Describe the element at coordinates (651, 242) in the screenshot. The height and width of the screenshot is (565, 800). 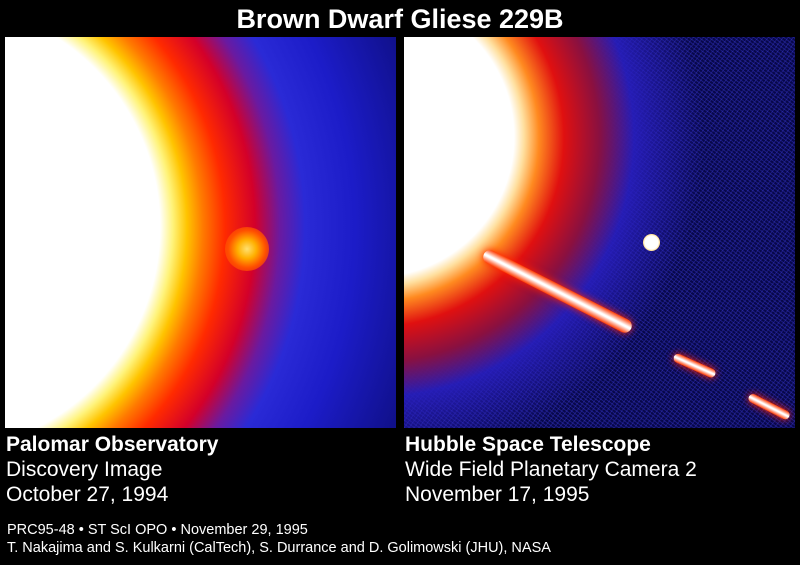
I see `brown-dwarf-dot` at that location.